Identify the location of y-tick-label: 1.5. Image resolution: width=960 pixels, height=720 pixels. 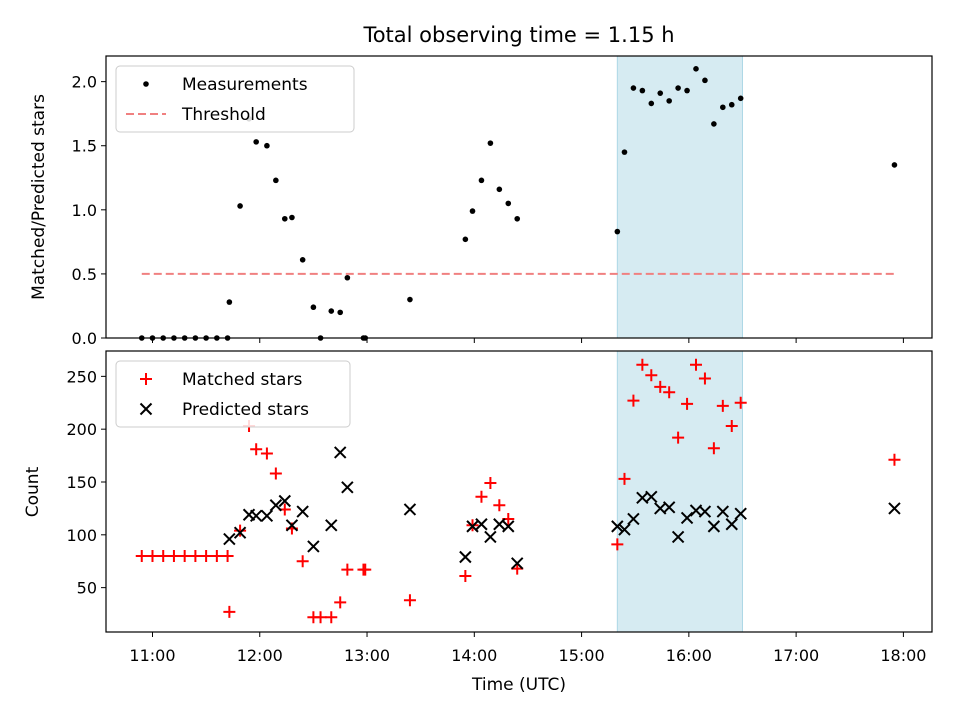
(84, 146).